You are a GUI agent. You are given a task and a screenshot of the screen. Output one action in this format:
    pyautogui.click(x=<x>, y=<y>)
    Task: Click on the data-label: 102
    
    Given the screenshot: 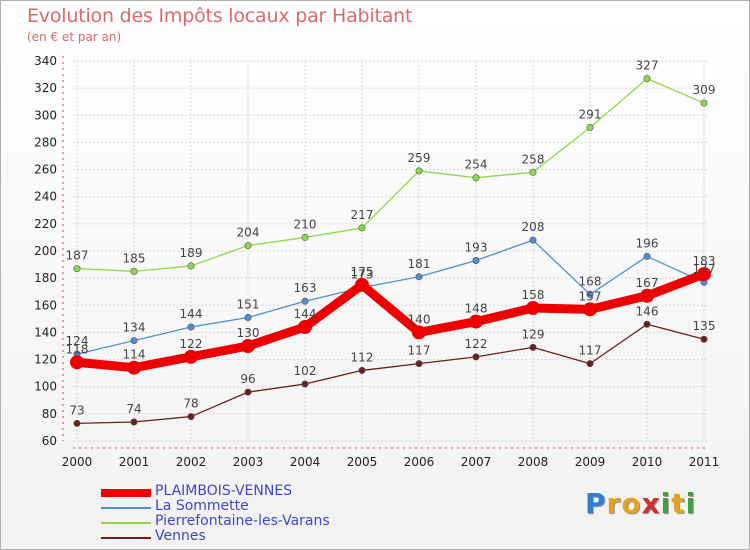 What is the action you would take?
    pyautogui.click(x=305, y=371)
    